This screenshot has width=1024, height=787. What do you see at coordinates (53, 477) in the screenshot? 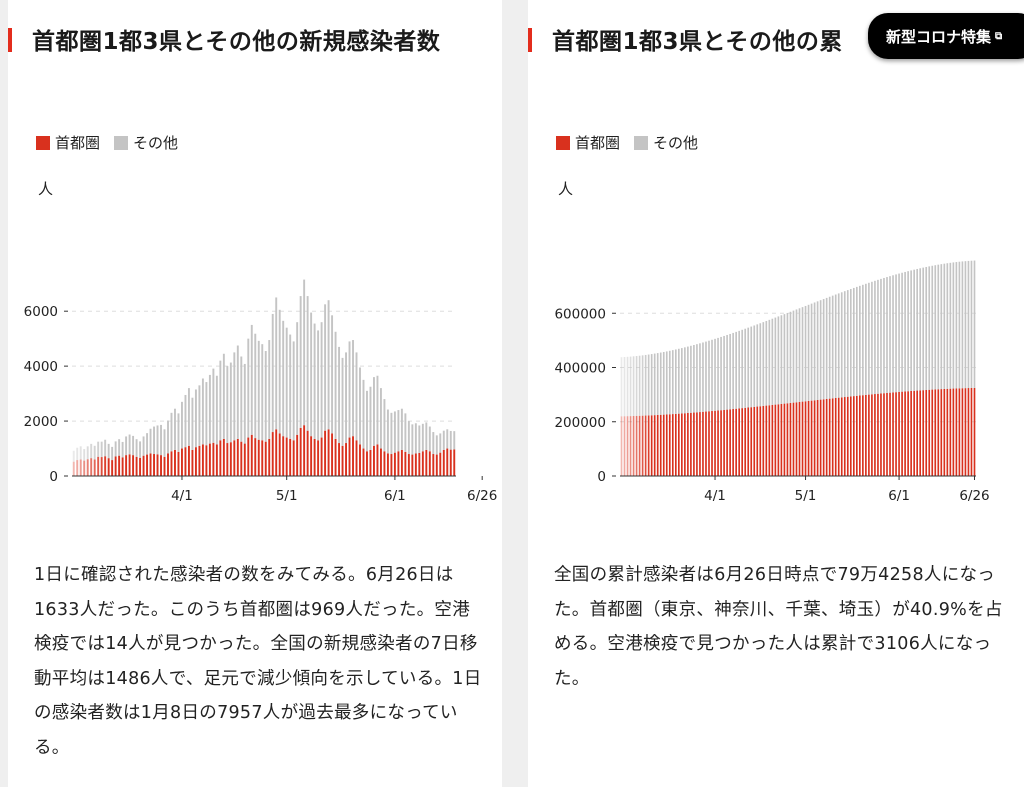
I see `y-tick-label: 0` at bounding box center [53, 477].